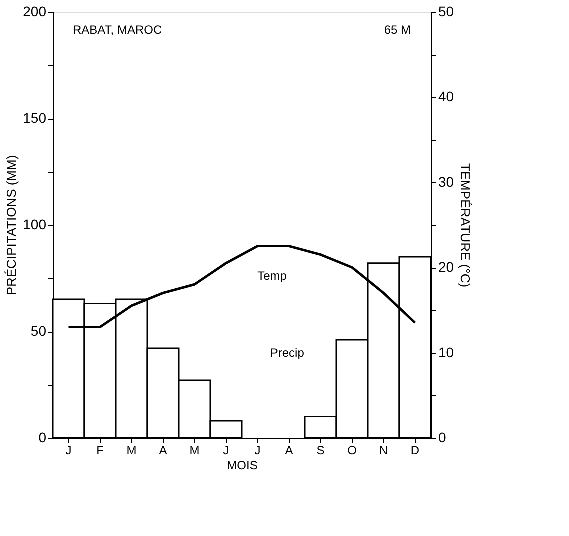 The height and width of the screenshot is (536, 569). What do you see at coordinates (35, 224) in the screenshot?
I see `y-tick-label: 100` at bounding box center [35, 224].